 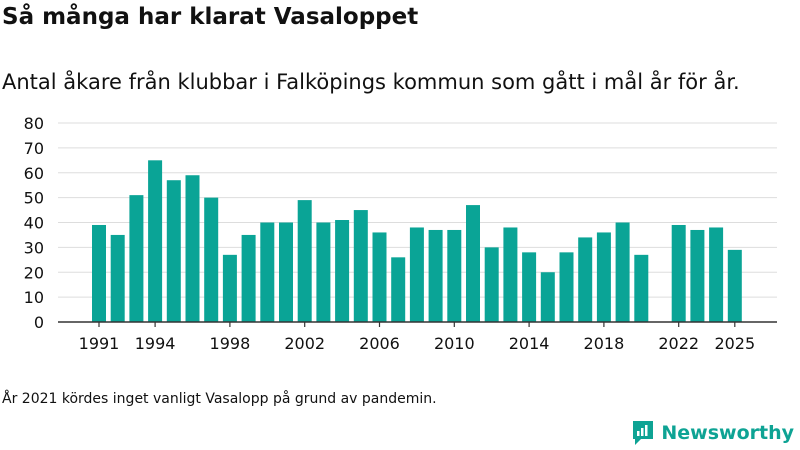 What do you see at coordinates (39, 322) in the screenshot?
I see `y-tick-label: 0` at bounding box center [39, 322].